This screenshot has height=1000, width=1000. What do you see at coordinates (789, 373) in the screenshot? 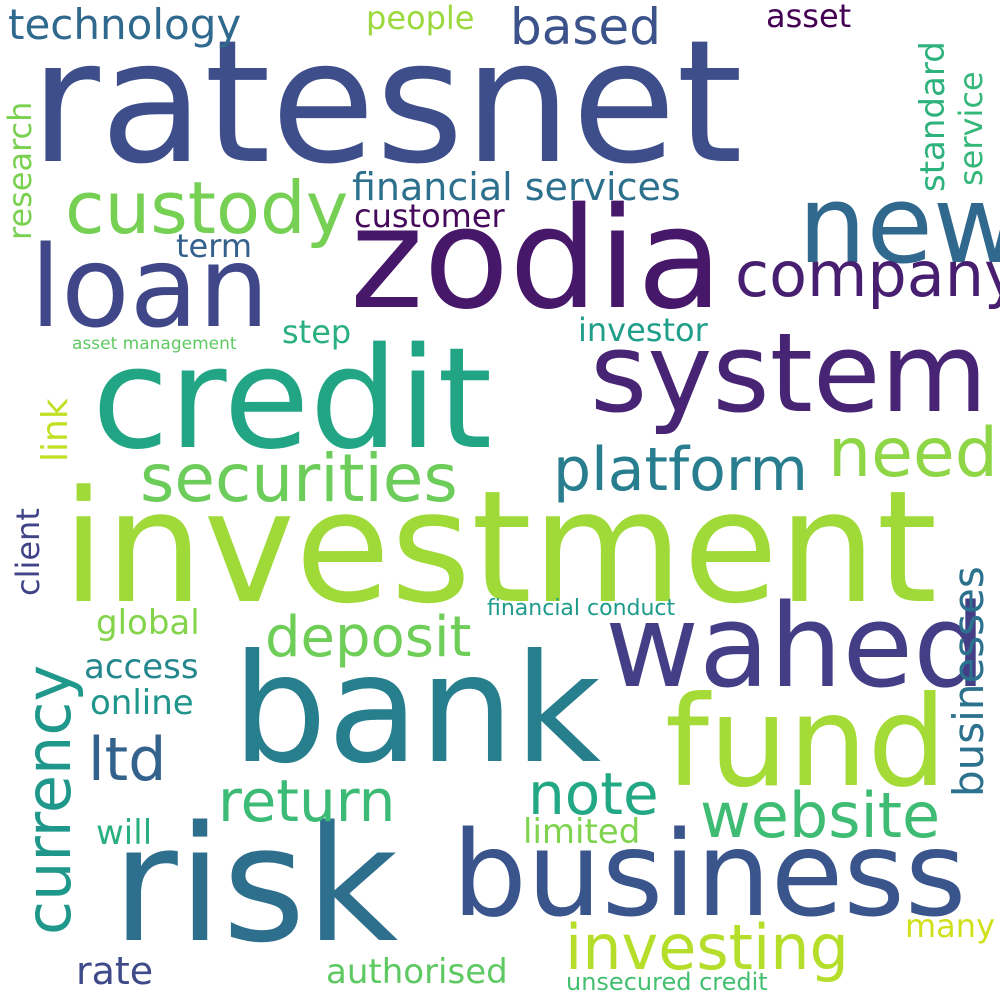
I see `word-system: system` at bounding box center [789, 373].